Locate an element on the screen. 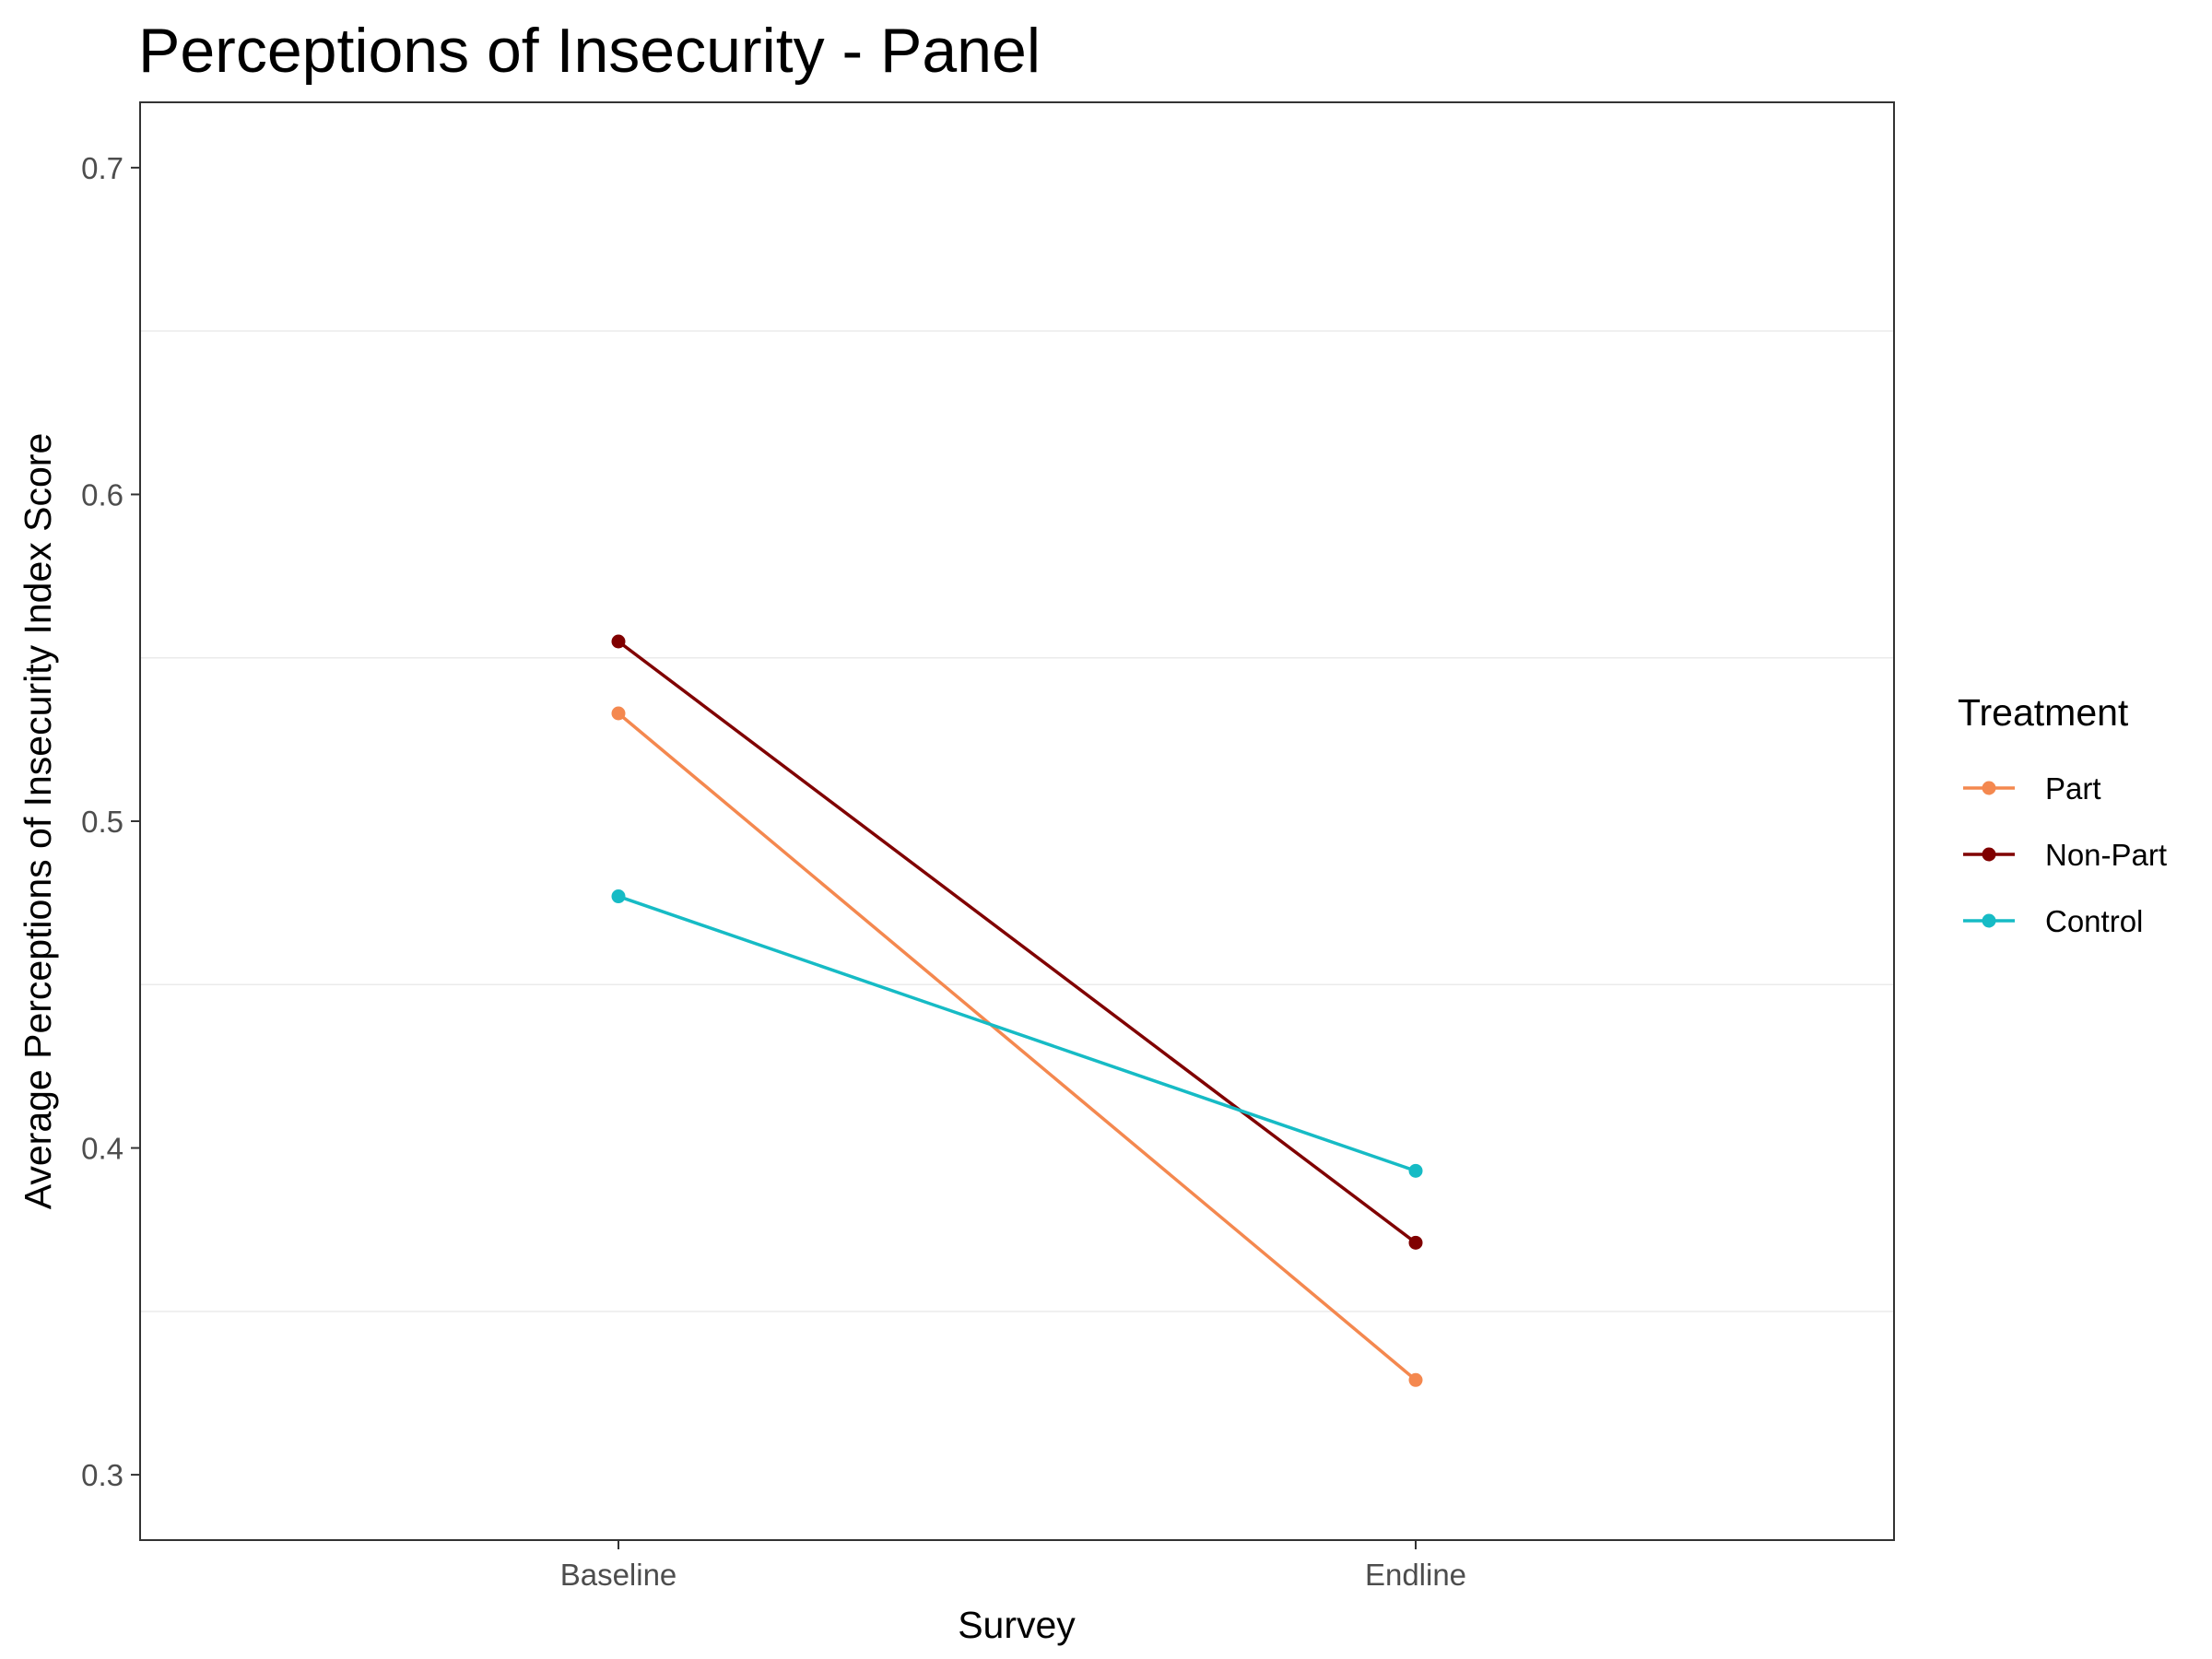 Image resolution: width=2212 pixels, height=1659 pixels. legend-items: Part Non-Part Control is located at coordinates (2065, 854).